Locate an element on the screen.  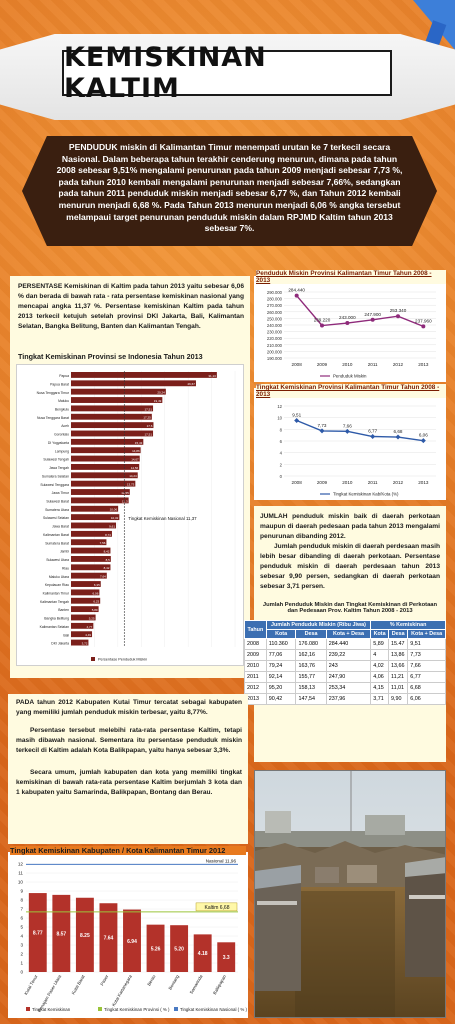
category-label: Kutai Kartanegara is located at coordinates (122, 991).